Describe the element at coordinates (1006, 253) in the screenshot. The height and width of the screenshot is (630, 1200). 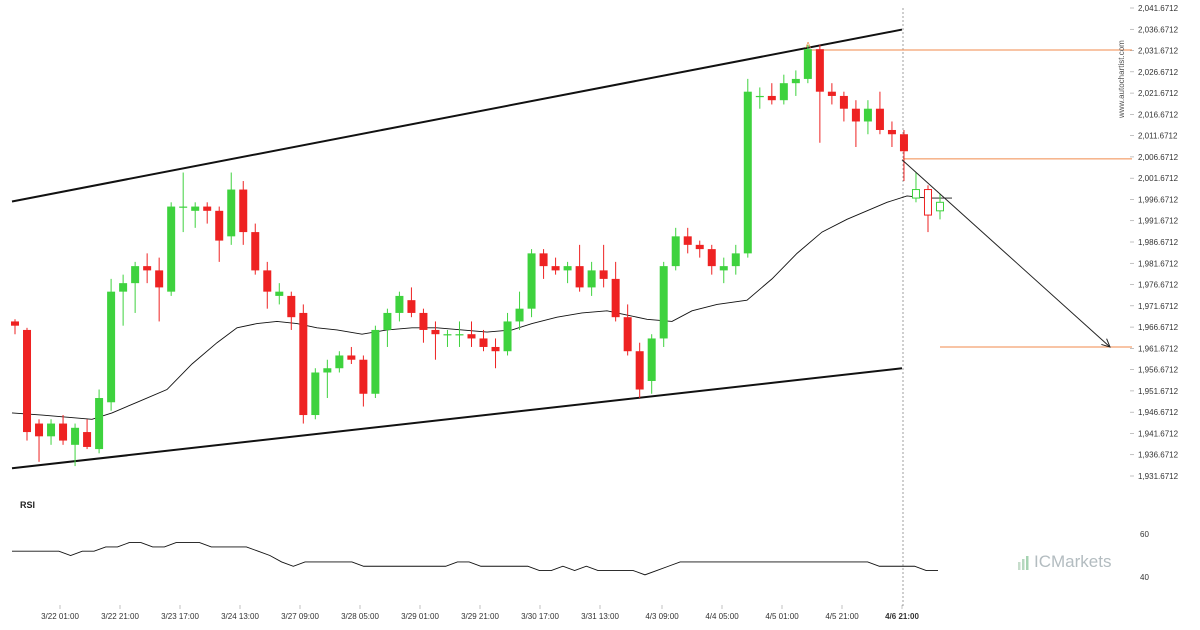
I see `forecast-arrow-line` at that location.